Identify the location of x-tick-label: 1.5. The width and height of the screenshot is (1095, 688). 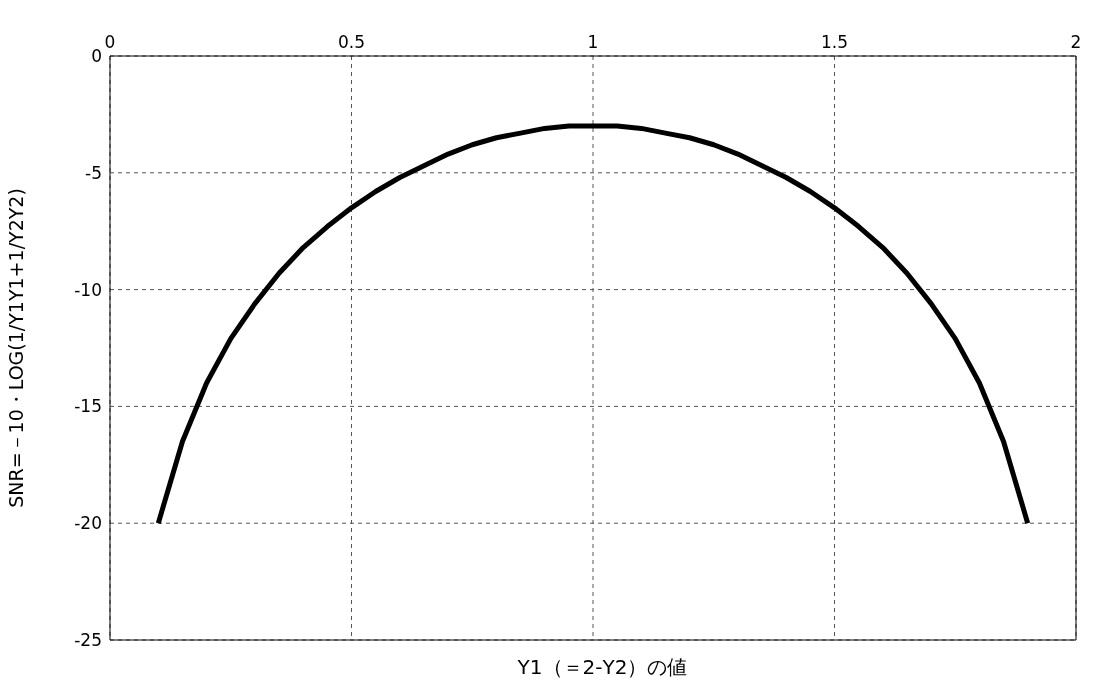
(834, 42).